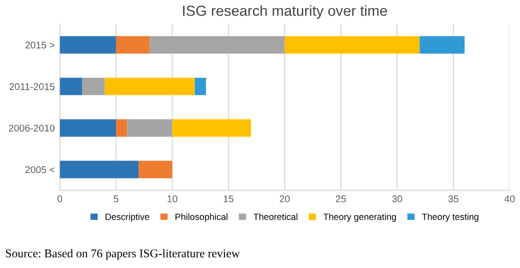  I want to click on legend-label: Descriptive, so click(128, 217).